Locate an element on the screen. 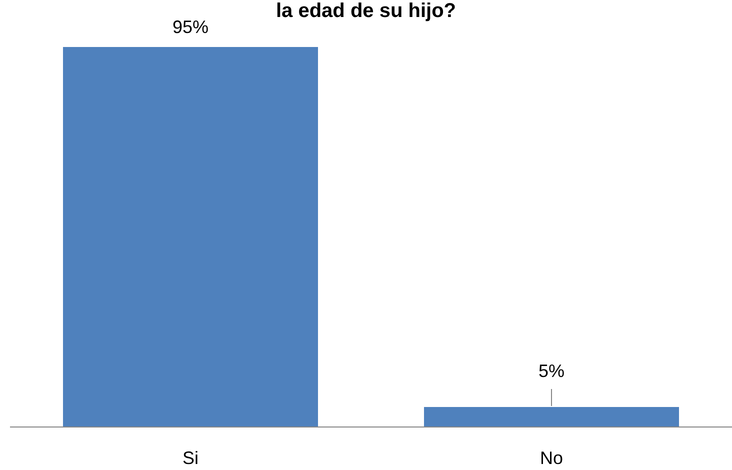  x-tick-label: No is located at coordinates (552, 458).